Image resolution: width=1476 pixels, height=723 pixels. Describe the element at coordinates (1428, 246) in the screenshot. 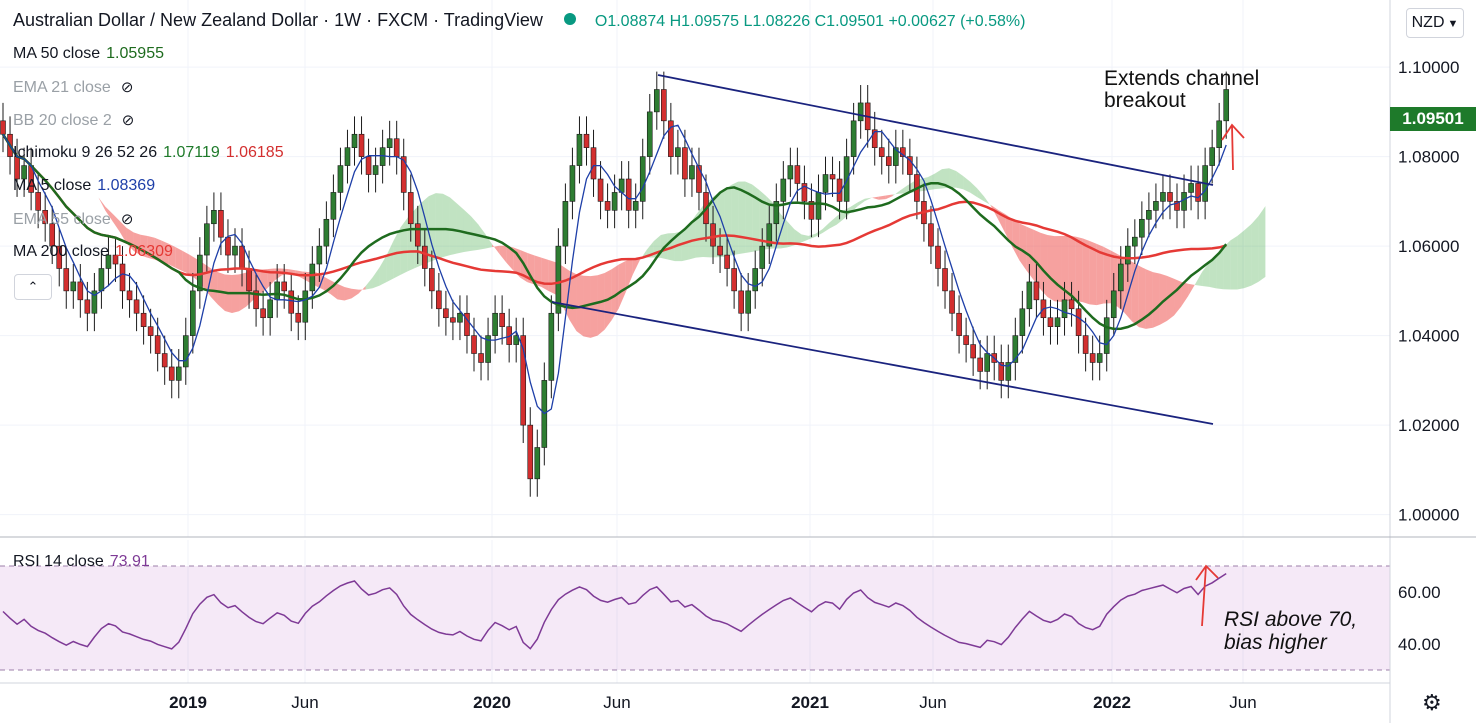

I see `y-tick-label: 1.06000` at that location.